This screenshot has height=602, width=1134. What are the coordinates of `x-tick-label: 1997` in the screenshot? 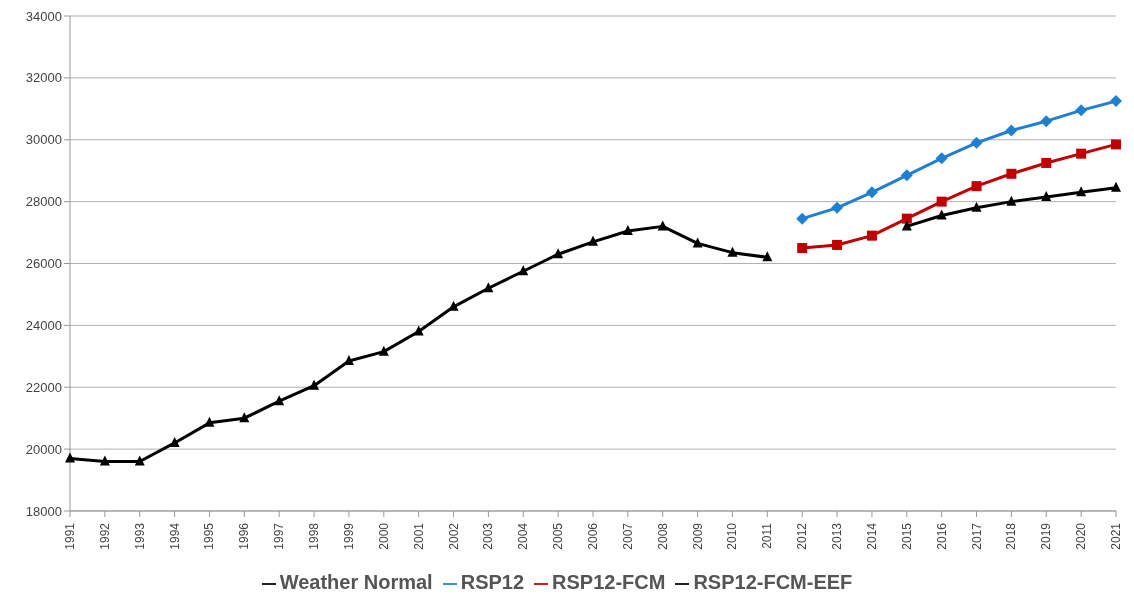 It's located at (279, 536).